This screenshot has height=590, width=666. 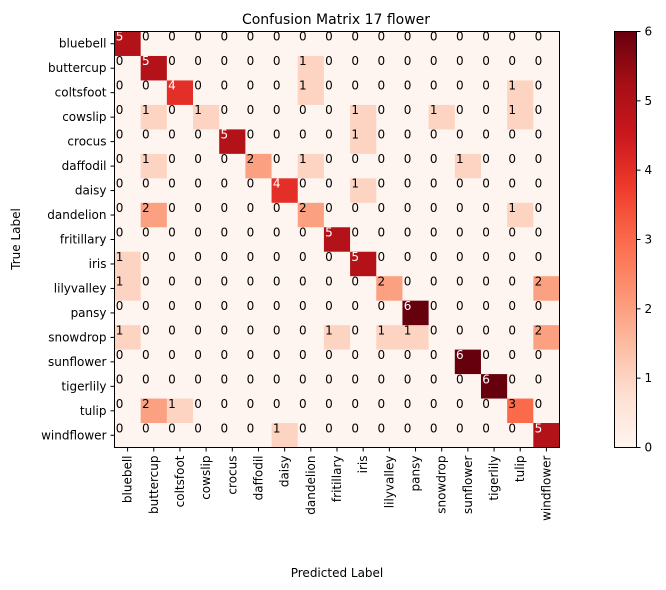 What do you see at coordinates (644, 240) in the screenshot?
I see `colorbar-ticks: 0 1 2 3 4 5 6` at bounding box center [644, 240].